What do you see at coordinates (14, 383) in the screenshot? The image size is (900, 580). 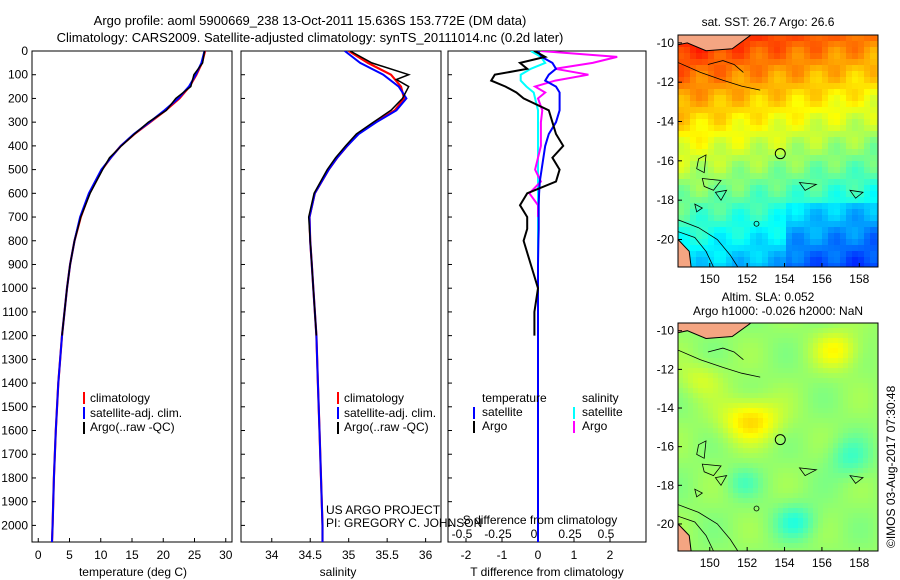 I see `y-tick-label: 1400` at bounding box center [14, 383].